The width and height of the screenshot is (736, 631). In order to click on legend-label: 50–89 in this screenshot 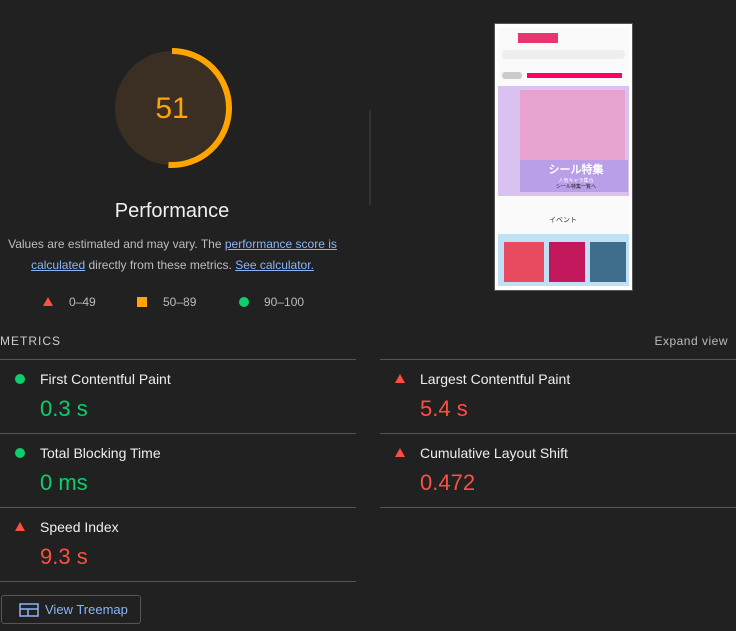, I will do `click(180, 302)`.